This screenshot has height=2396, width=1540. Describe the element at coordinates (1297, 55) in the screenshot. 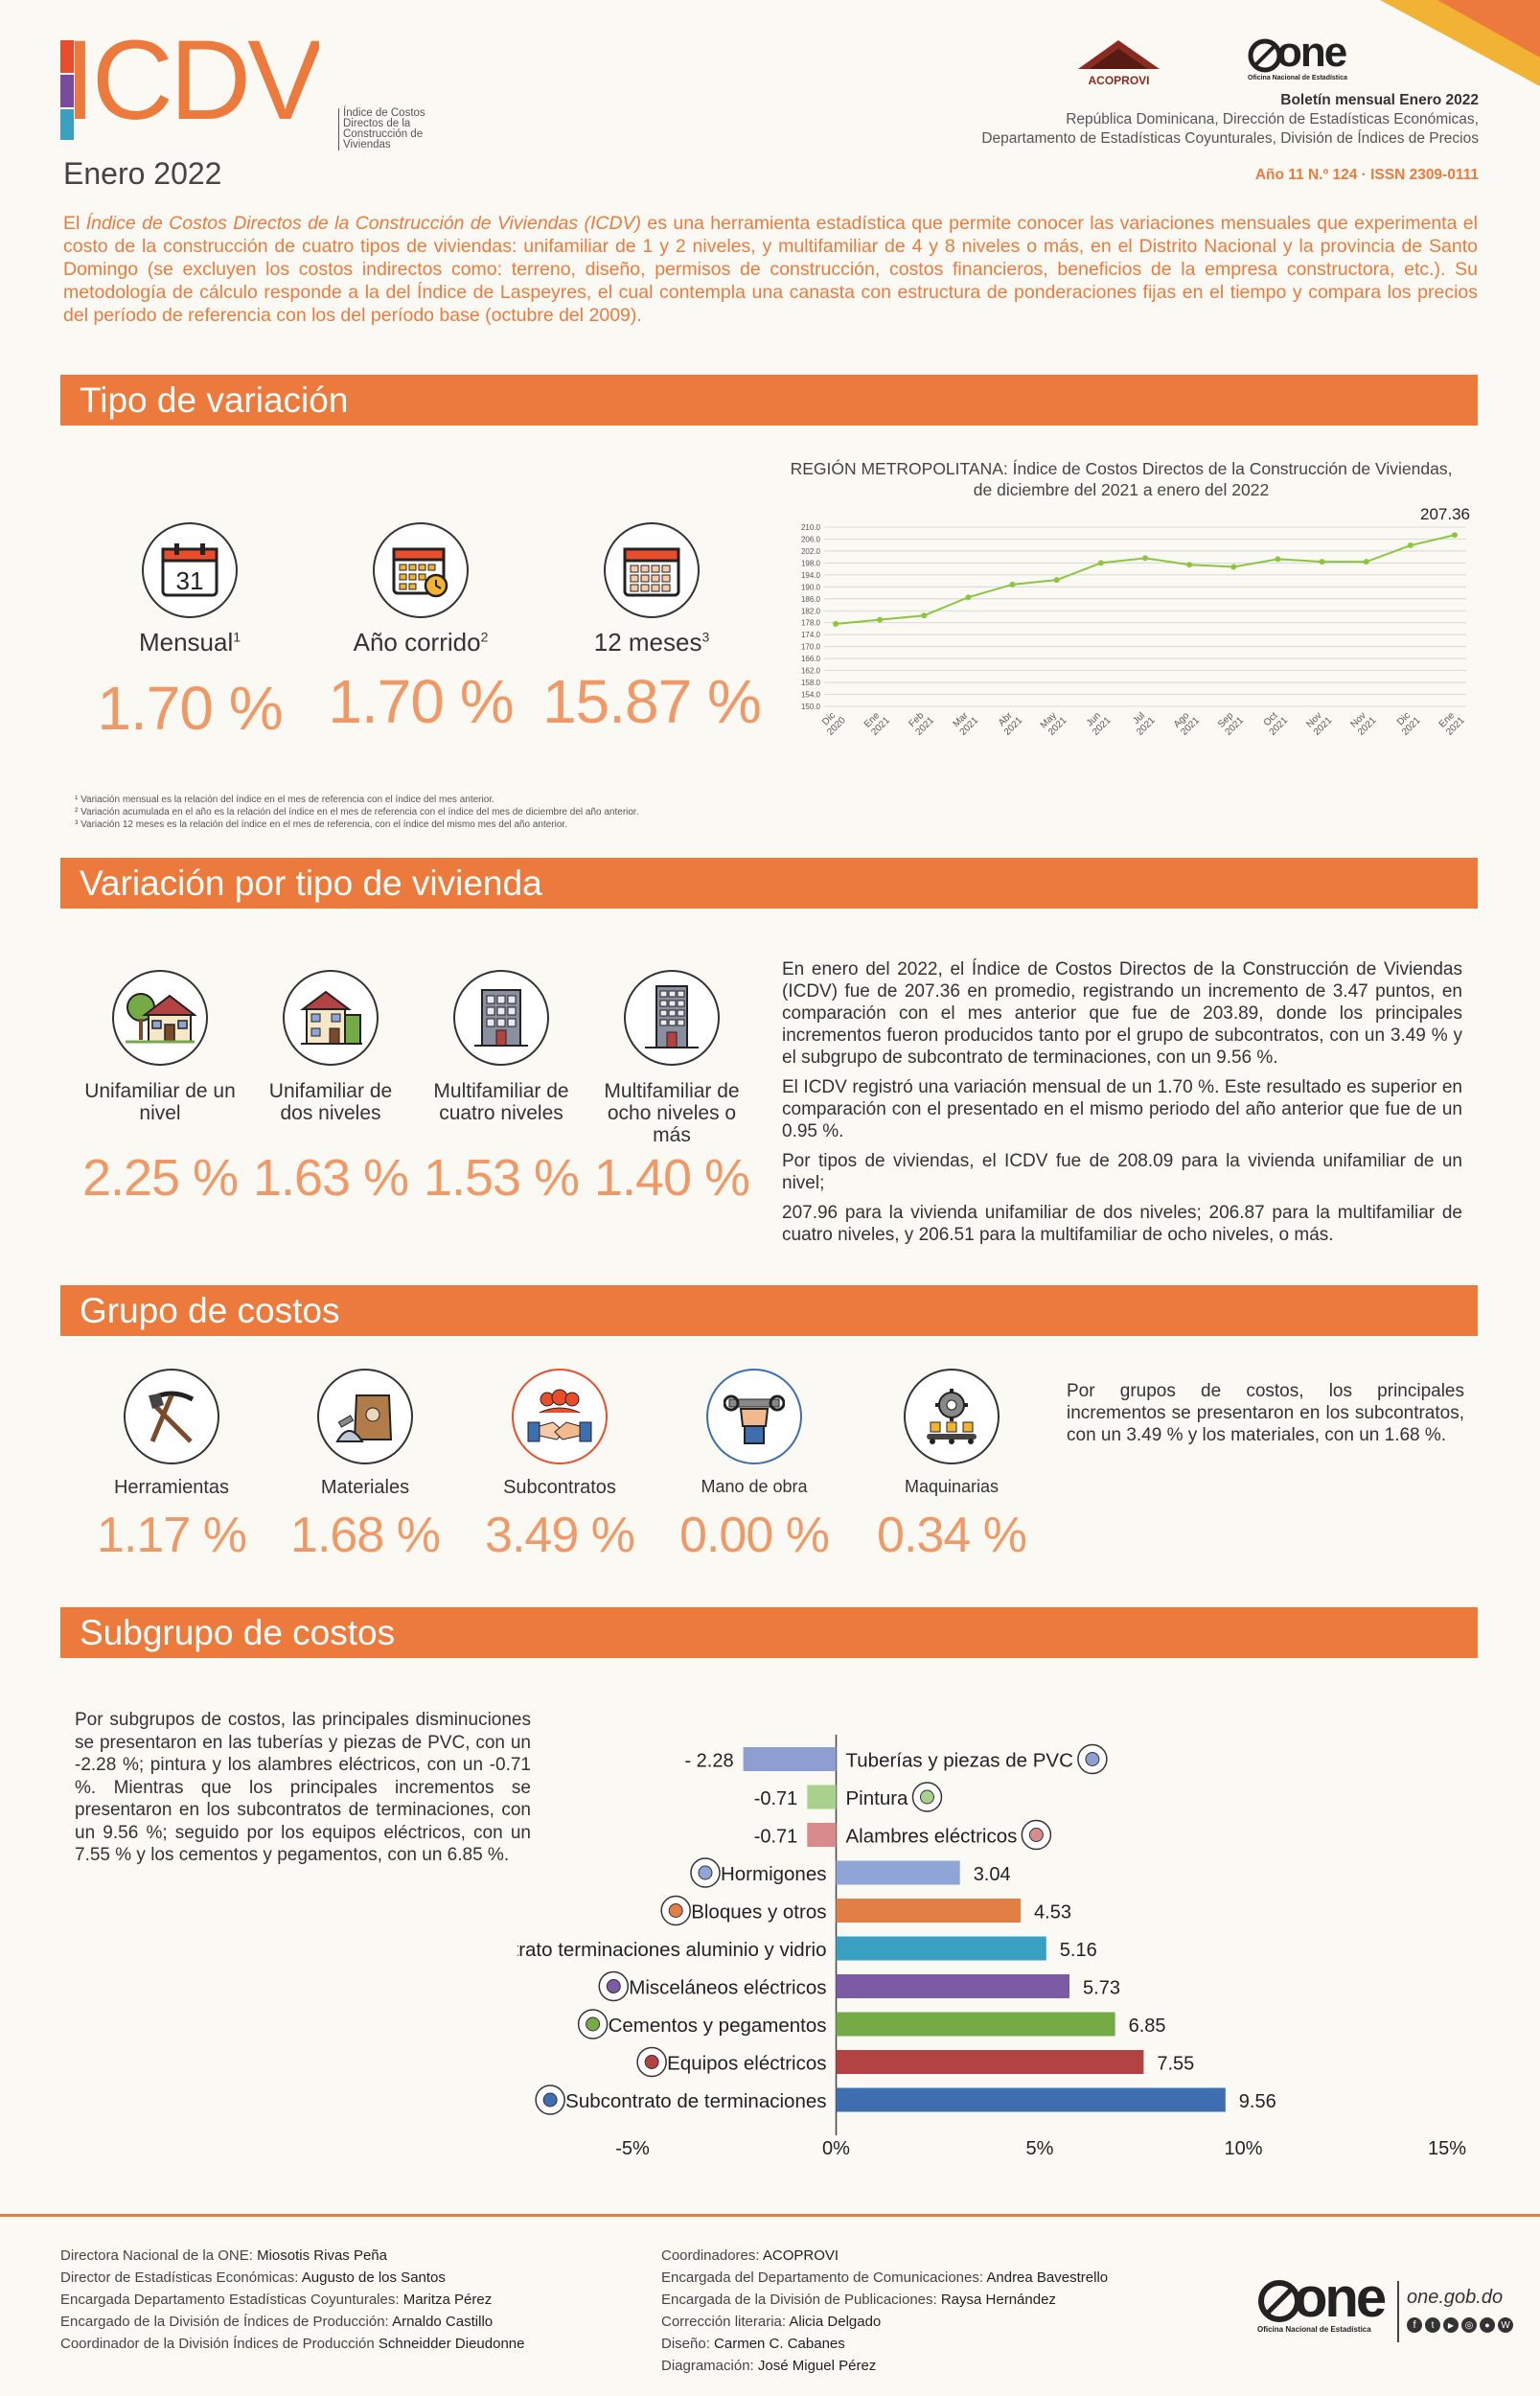

I see `one-logo-header: one Oficina Nacional de Estadística` at that location.